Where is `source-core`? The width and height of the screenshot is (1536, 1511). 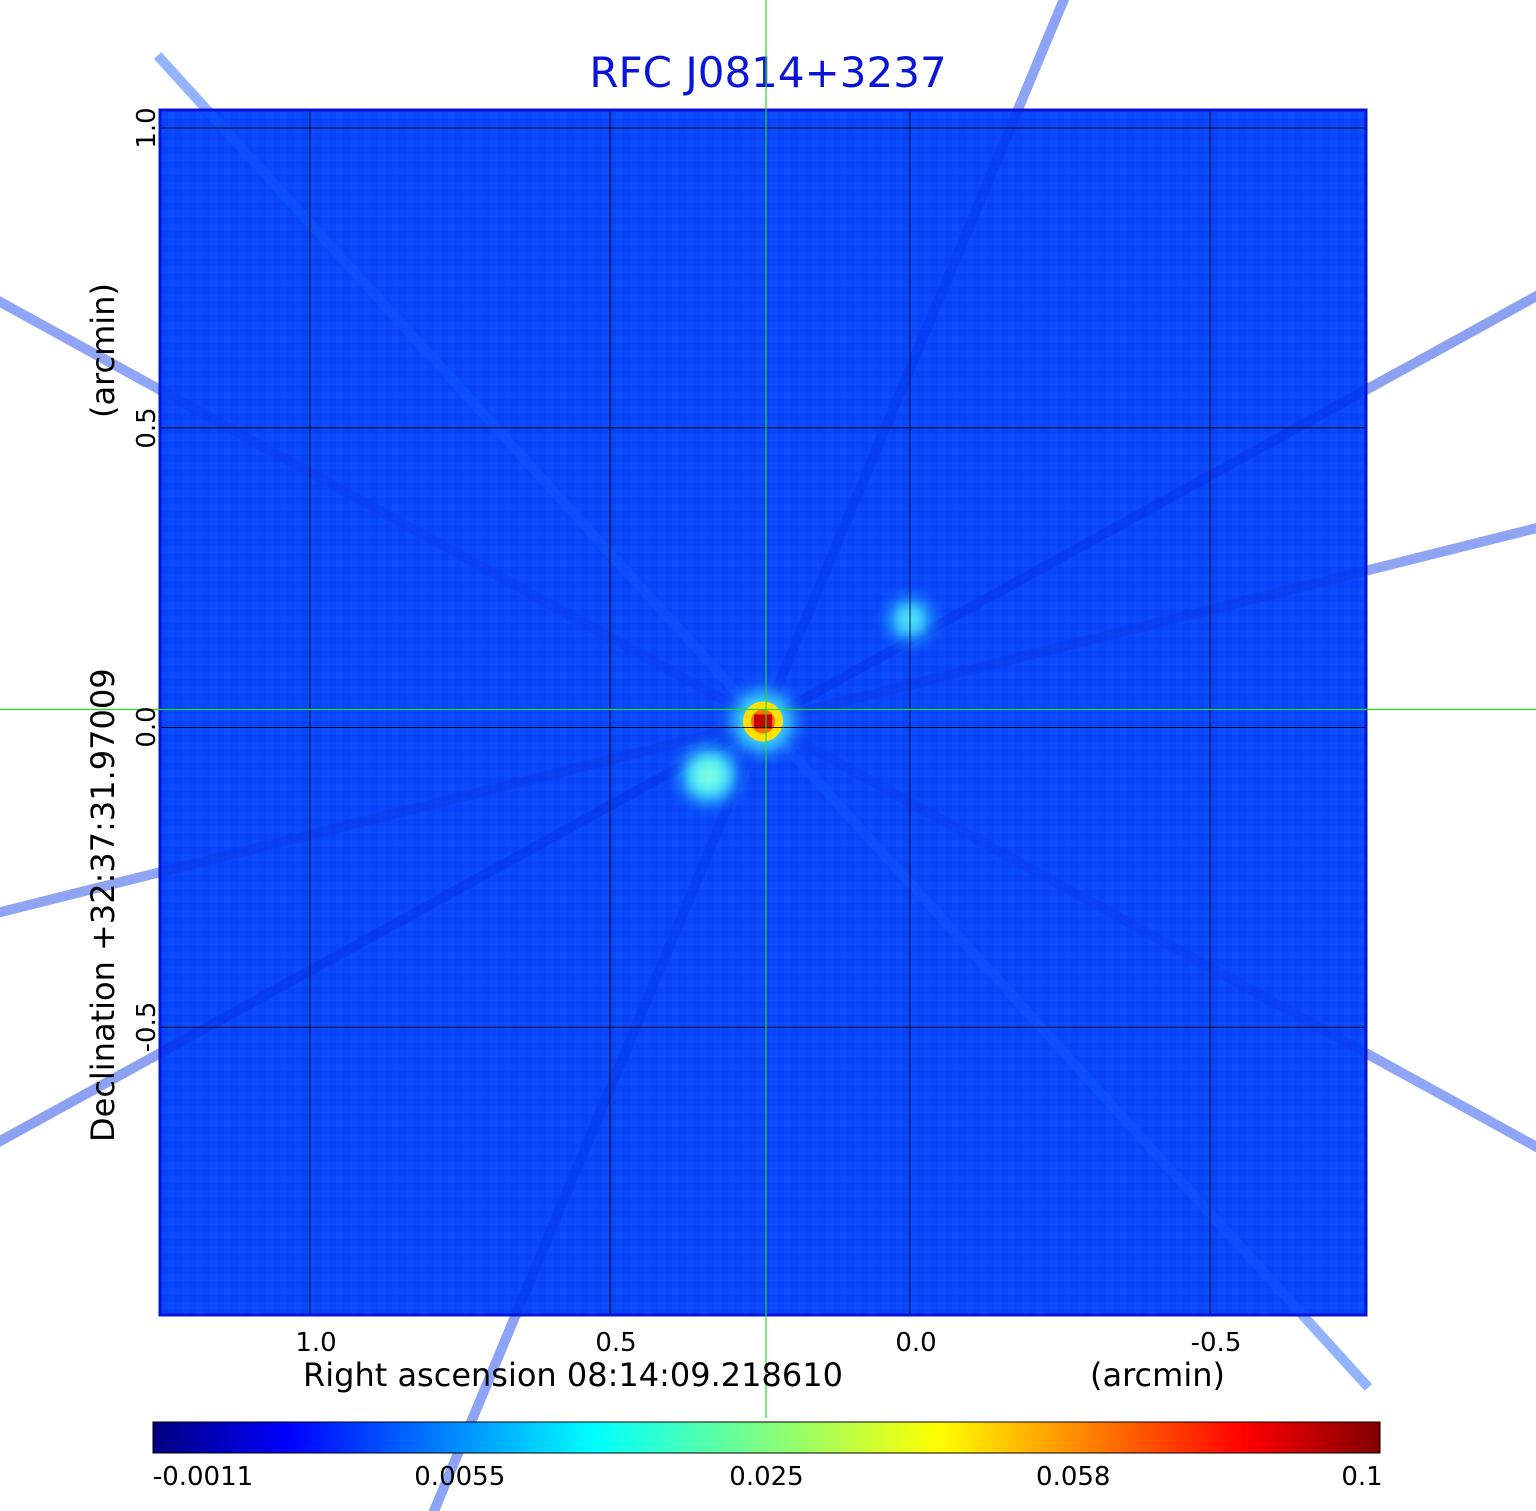
source-core is located at coordinates (709, 775).